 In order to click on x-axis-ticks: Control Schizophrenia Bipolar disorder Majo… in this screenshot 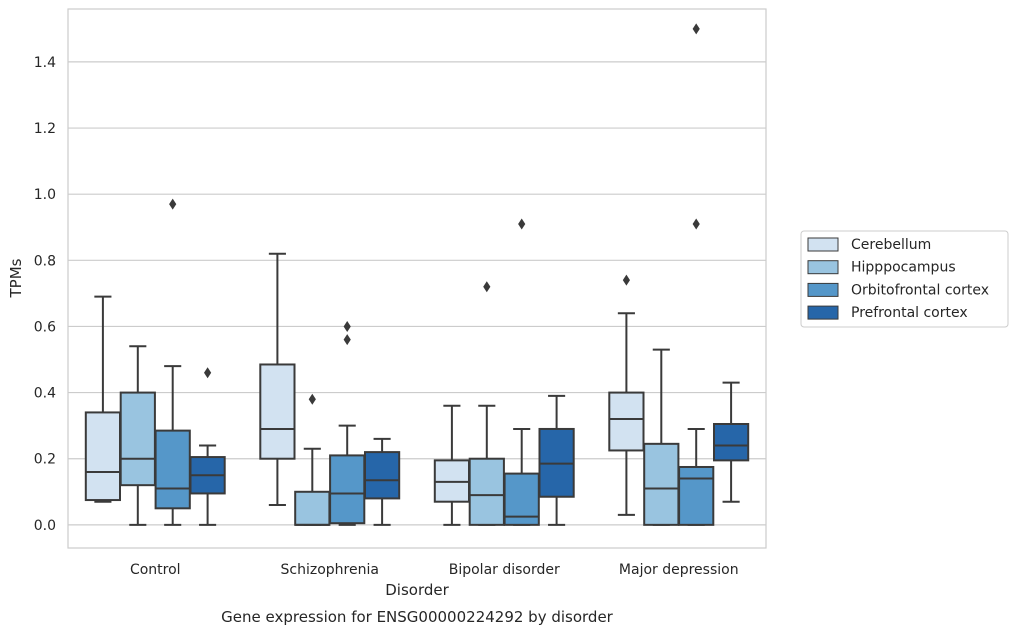, I will do `click(434, 570)`.